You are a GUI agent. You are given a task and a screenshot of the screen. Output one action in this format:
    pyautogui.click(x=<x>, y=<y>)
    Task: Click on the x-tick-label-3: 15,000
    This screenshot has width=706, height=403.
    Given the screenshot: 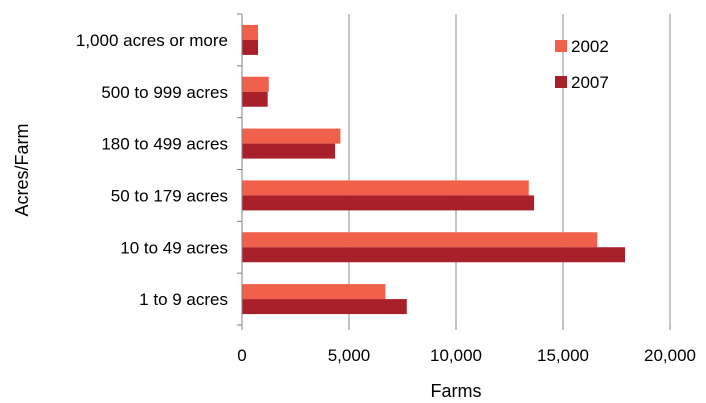 What is the action you would take?
    pyautogui.click(x=563, y=355)
    